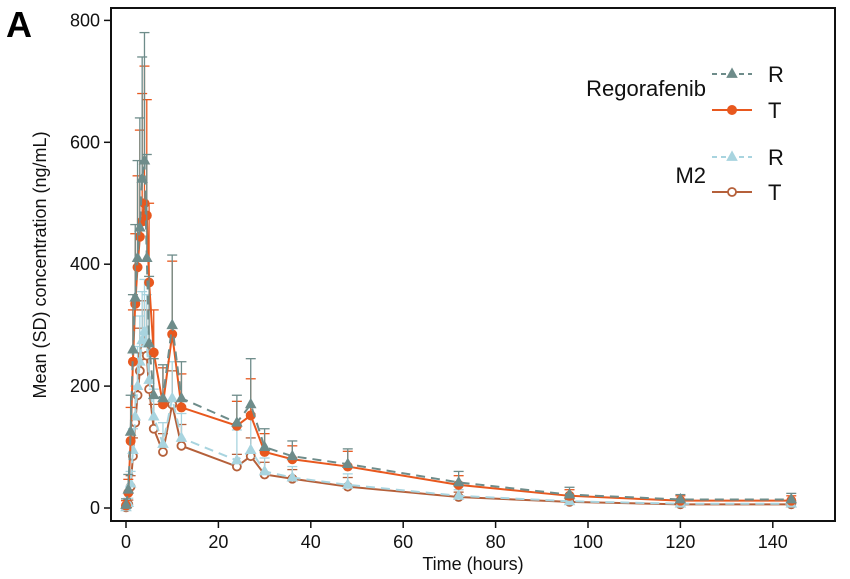 The width and height of the screenshot is (850, 579). What do you see at coordinates (126, 542) in the screenshot?
I see `x-tick-label: 0` at bounding box center [126, 542].